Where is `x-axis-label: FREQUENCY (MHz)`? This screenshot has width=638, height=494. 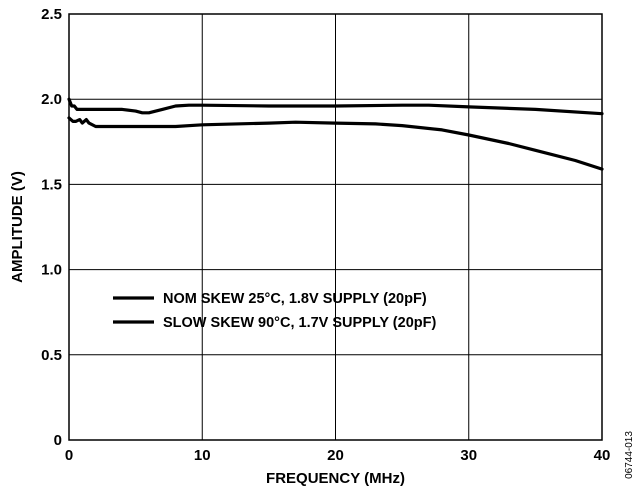
x-axis-label: FREQUENCY (MHz) is located at coordinates (335, 478).